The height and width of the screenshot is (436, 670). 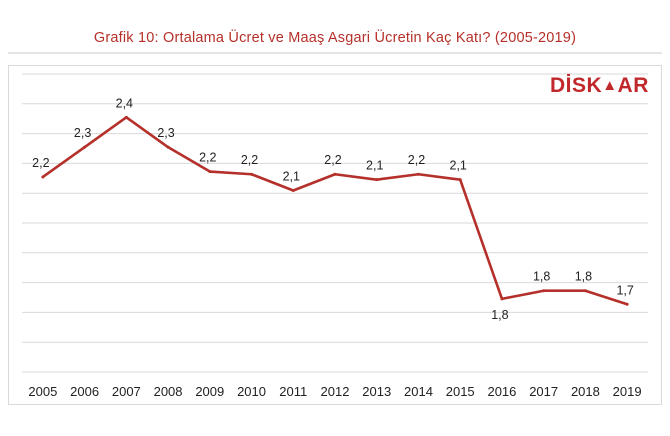 What do you see at coordinates (501, 391) in the screenshot?
I see `x-tick-label: 2016` at bounding box center [501, 391].